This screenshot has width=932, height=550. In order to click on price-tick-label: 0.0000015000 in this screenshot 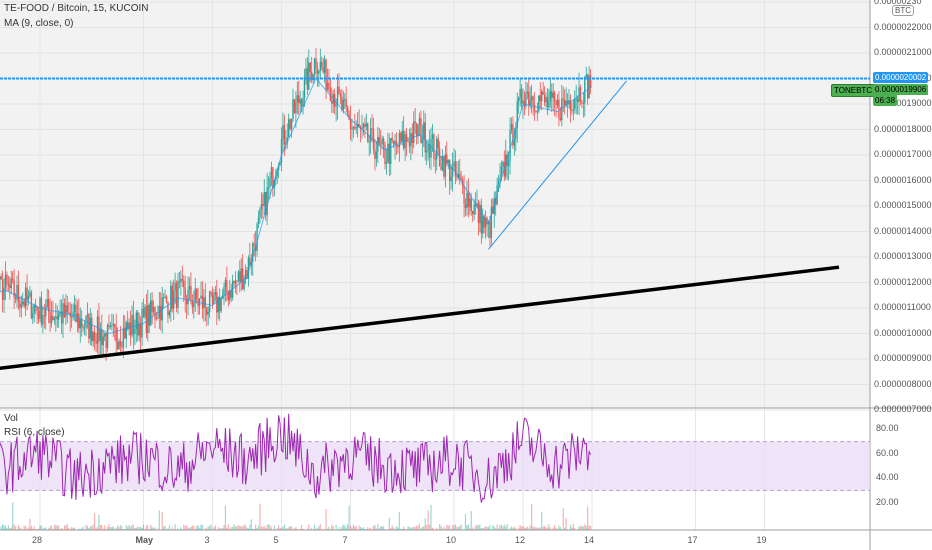, I will do `click(903, 205)`.